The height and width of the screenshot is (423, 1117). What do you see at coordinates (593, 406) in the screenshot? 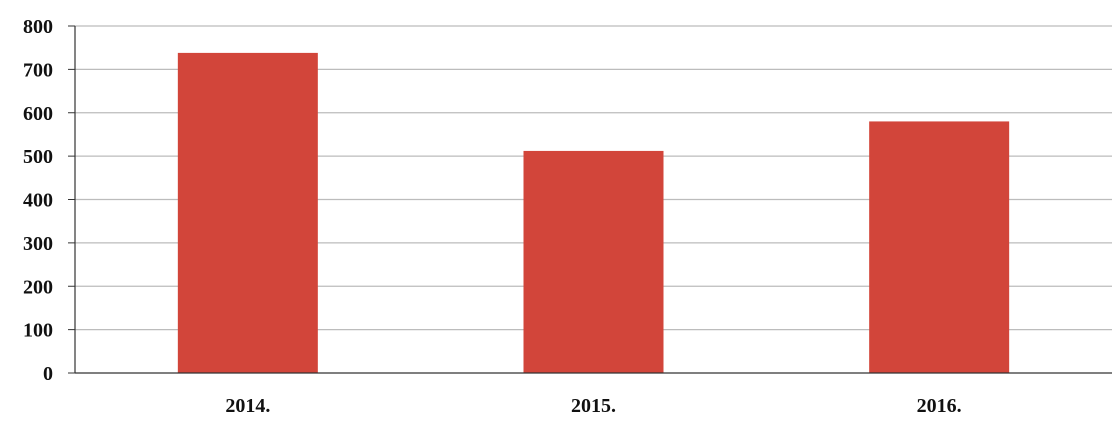
I see `x-category-label: 2015.` at bounding box center [593, 406].